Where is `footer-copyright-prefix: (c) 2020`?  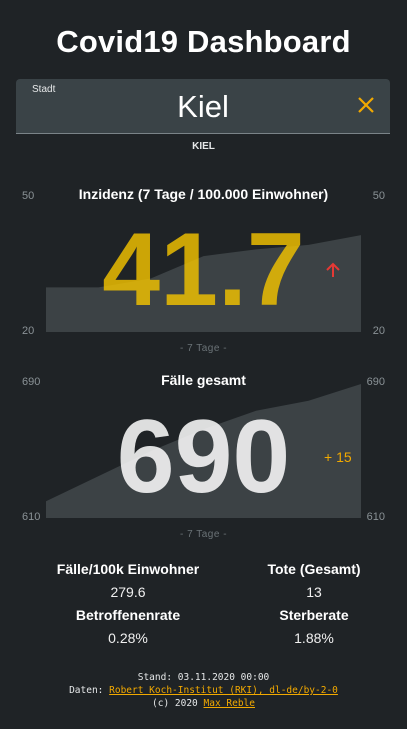
footer-copyright-prefix: (c) 2020 is located at coordinates (178, 703).